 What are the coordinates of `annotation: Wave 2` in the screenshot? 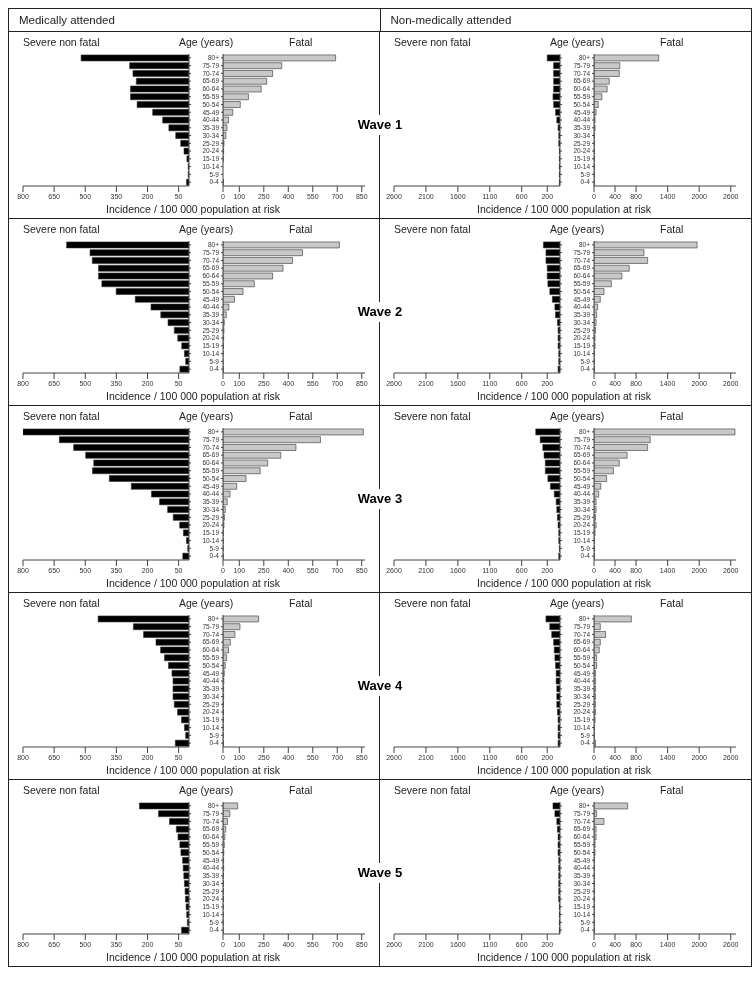 It's located at (380, 311).